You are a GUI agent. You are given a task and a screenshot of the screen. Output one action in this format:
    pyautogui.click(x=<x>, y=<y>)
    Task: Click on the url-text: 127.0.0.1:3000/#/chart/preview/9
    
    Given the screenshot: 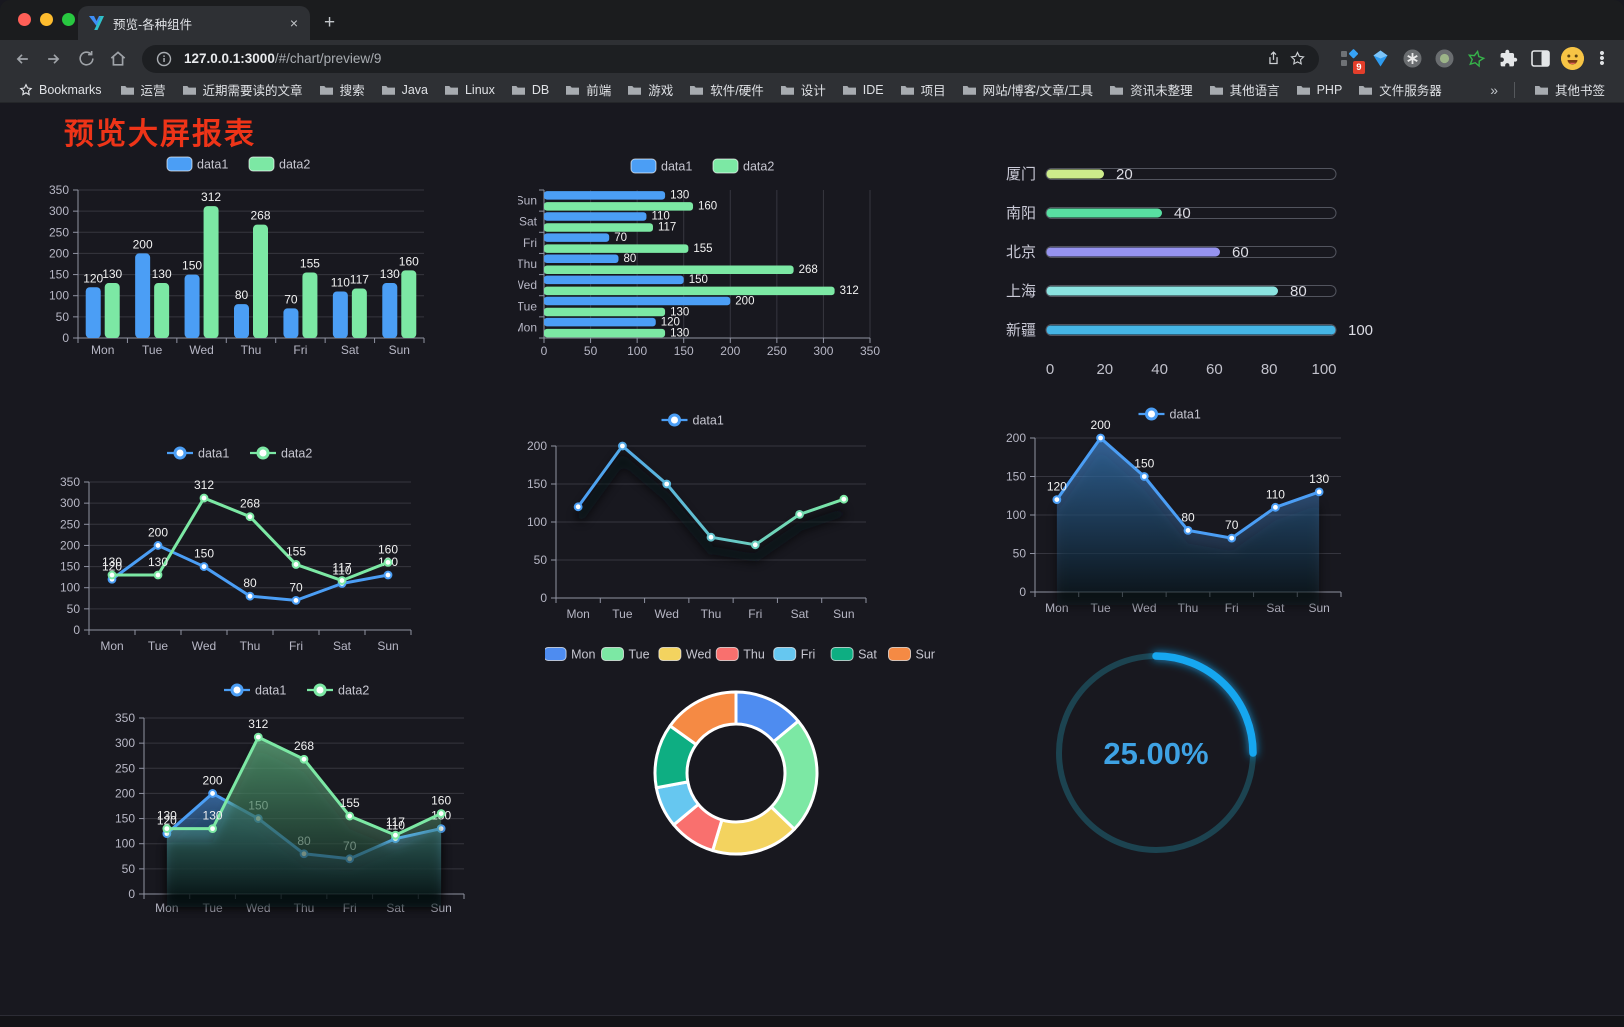 What is the action you would take?
    pyautogui.click(x=722, y=58)
    